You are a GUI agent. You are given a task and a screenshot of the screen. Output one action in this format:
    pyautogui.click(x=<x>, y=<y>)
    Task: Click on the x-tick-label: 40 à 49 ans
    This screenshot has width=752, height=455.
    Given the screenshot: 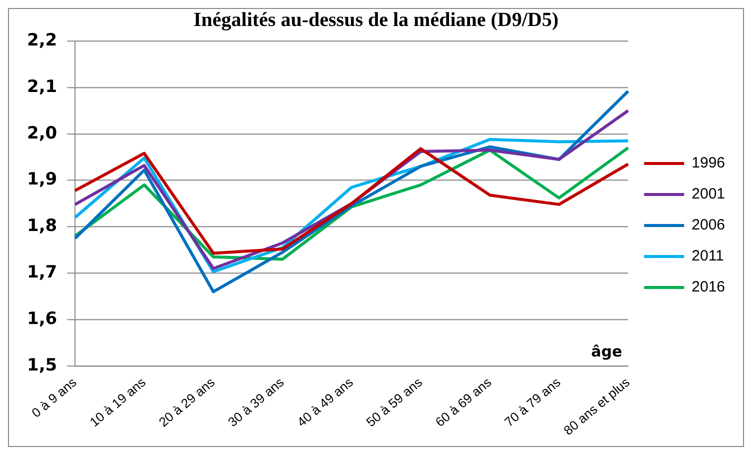 What is the action you would take?
    pyautogui.click(x=325, y=402)
    